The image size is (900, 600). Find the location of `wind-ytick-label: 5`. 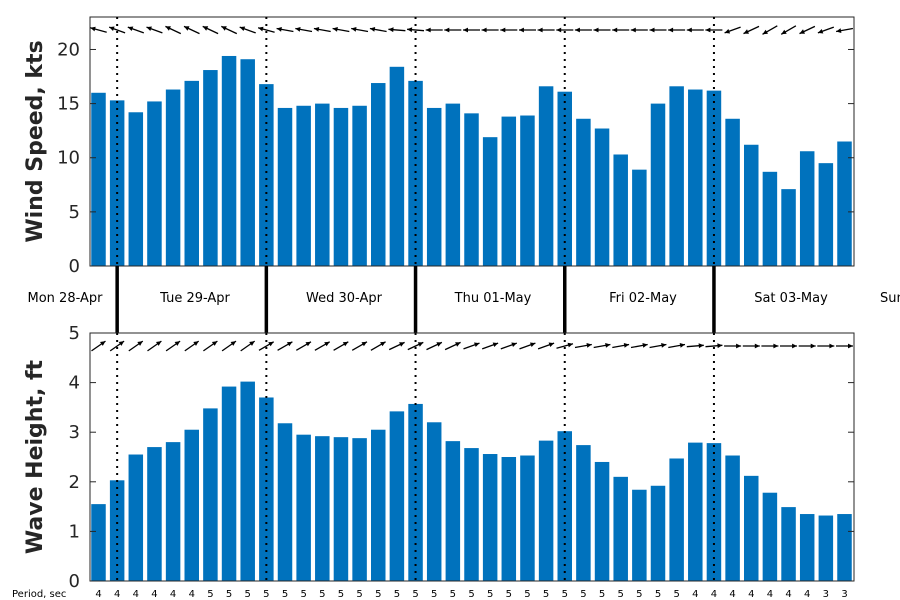

wind-ytick-label: 5 is located at coordinates (74, 212).